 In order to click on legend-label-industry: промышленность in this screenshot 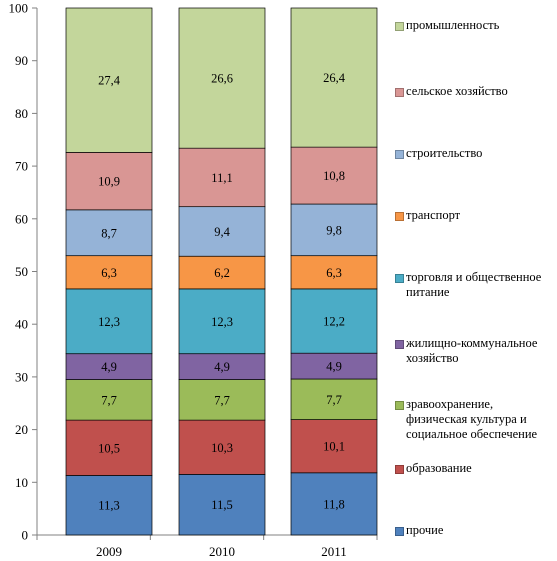, I will do `click(453, 25)`.